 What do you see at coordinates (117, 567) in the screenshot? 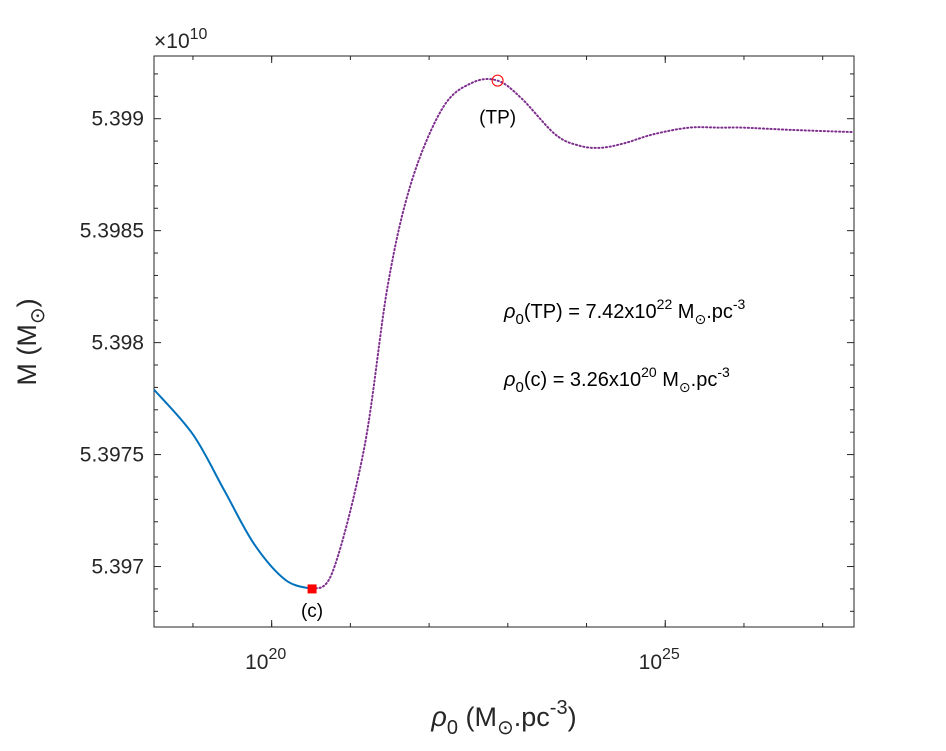
I see `y-tick-label: 5.397` at bounding box center [117, 567].